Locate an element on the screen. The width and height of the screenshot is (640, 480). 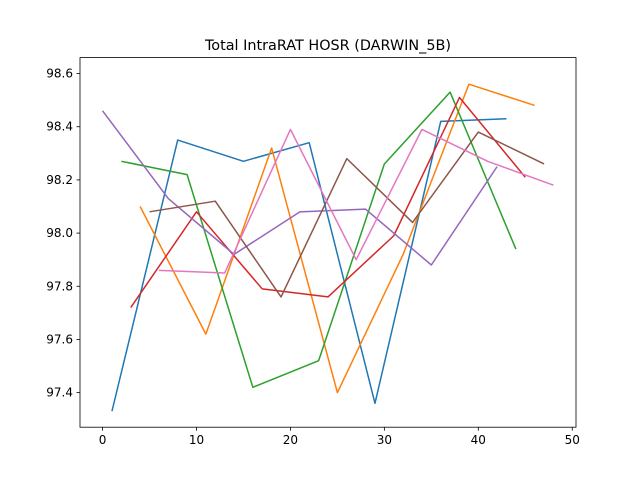
x-tick-label: 50 is located at coordinates (572, 440).